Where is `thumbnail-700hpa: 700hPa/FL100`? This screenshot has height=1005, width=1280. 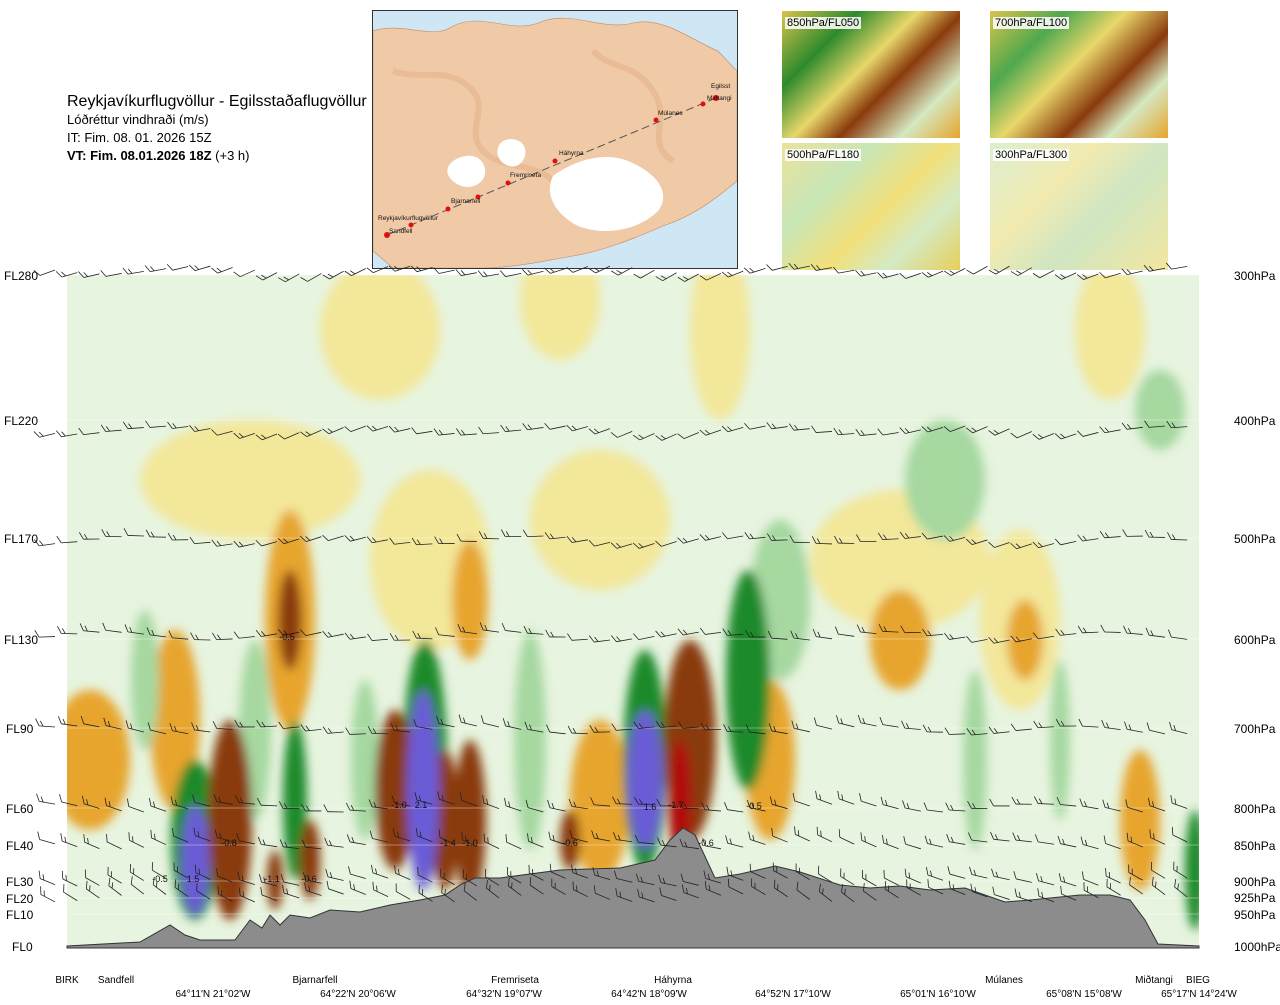
thumbnail-700hpa: 700hPa/FL100 is located at coordinates (1079, 74).